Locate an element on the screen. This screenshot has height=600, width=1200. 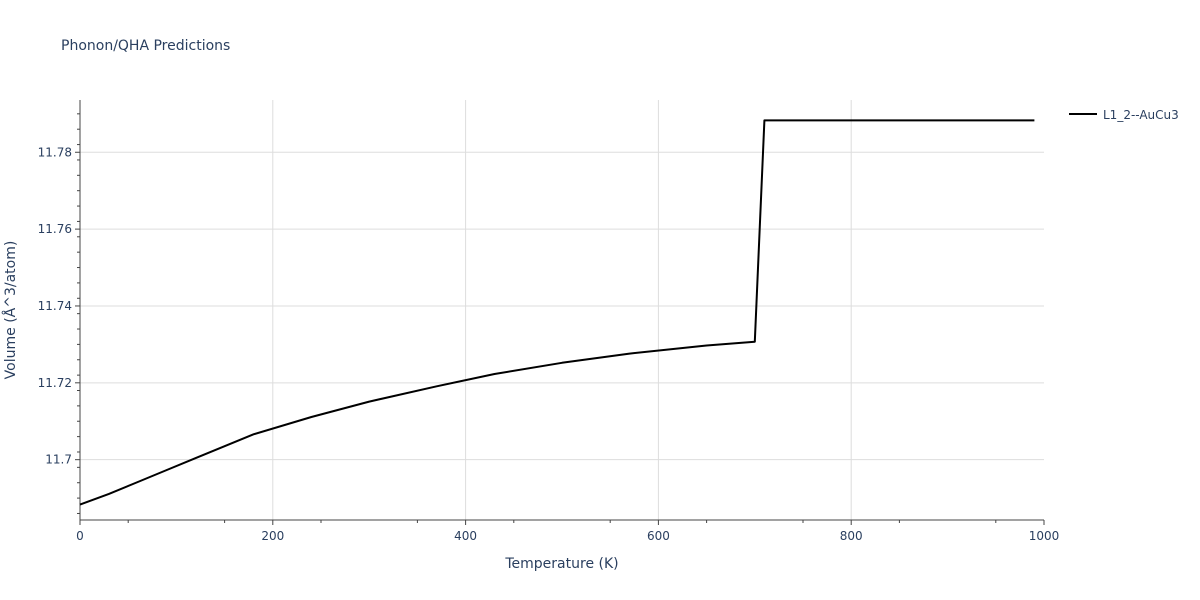
x-tick-labels: 0 200 400 600 800 1000 is located at coordinates (567, 536).